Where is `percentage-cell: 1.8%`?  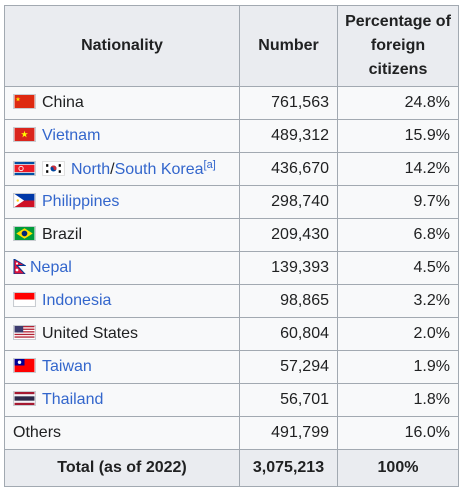 percentage-cell: 1.8% is located at coordinates (398, 400).